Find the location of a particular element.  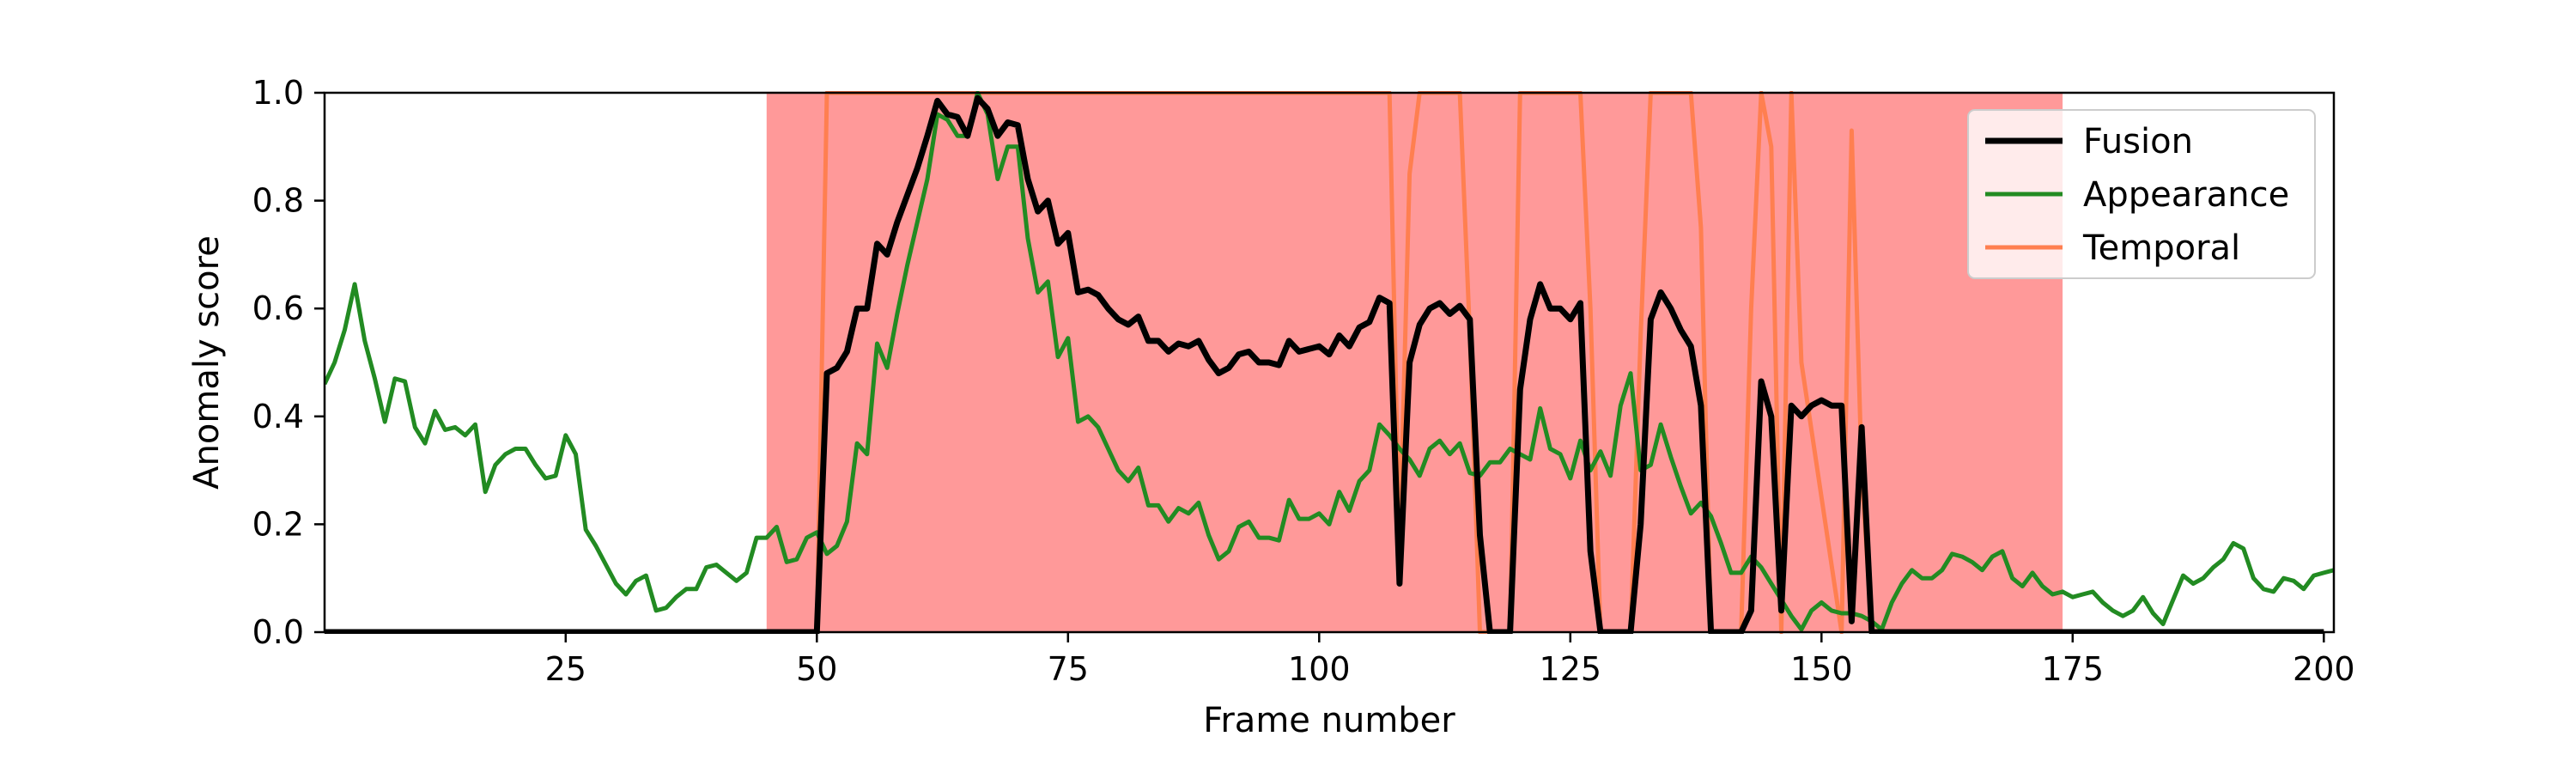

x-tick-label: 175 is located at coordinates (2073, 669).